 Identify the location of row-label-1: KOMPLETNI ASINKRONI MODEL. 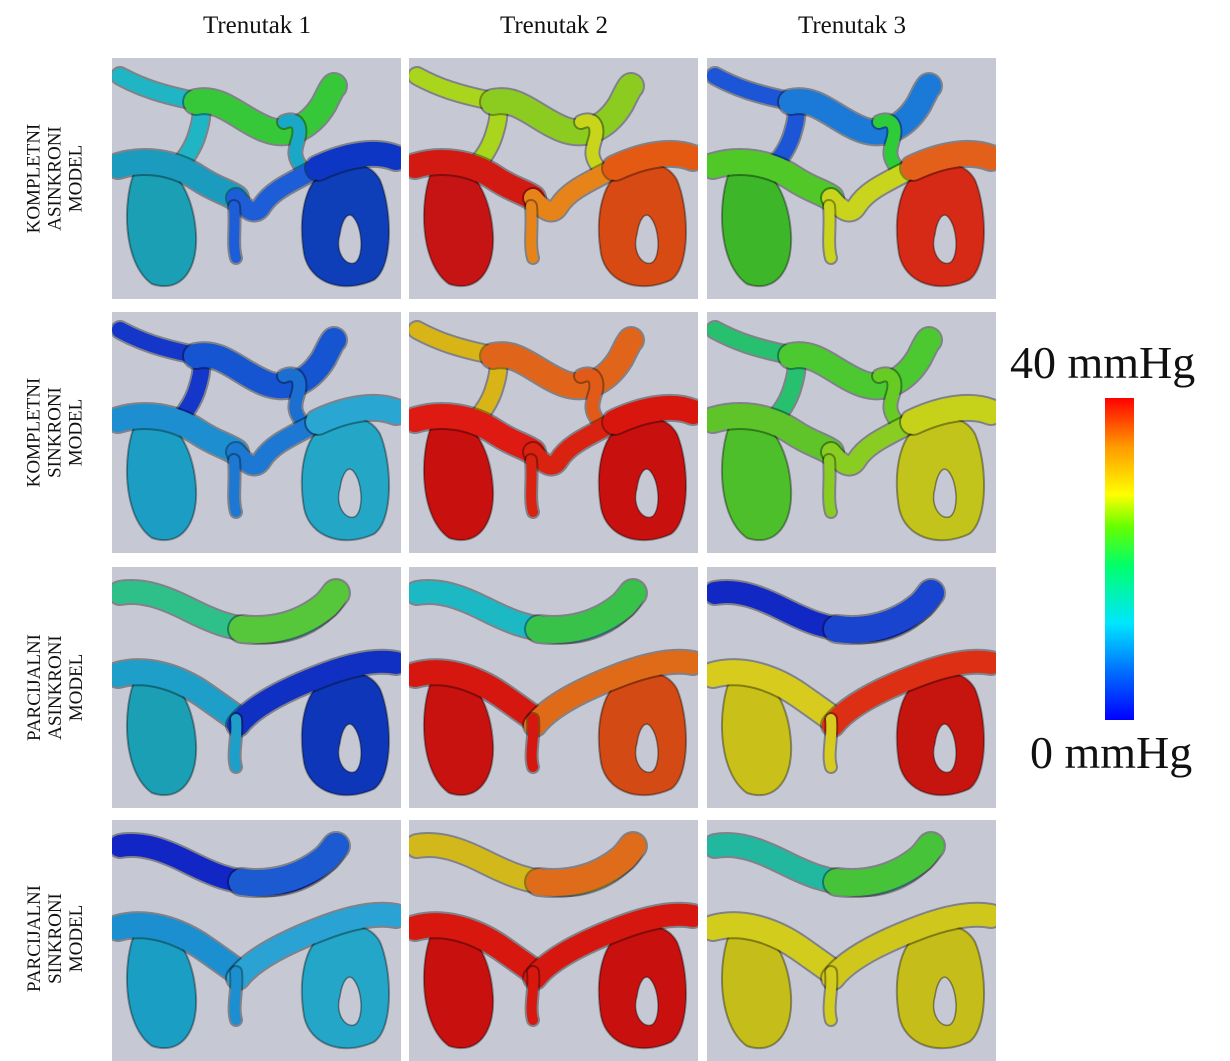
(55, 178).